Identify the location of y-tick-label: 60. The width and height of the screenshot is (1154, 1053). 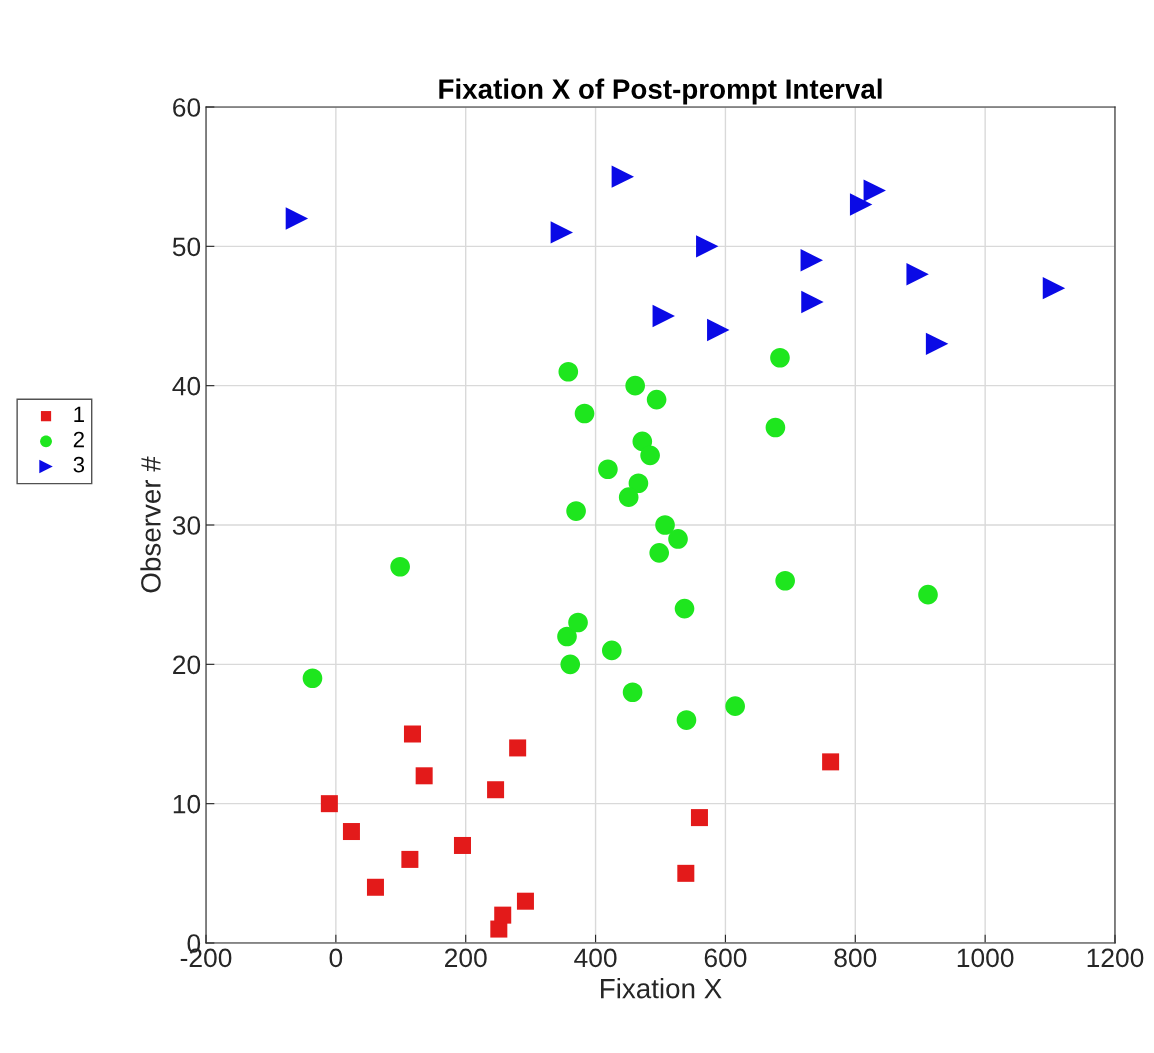
(187, 107).